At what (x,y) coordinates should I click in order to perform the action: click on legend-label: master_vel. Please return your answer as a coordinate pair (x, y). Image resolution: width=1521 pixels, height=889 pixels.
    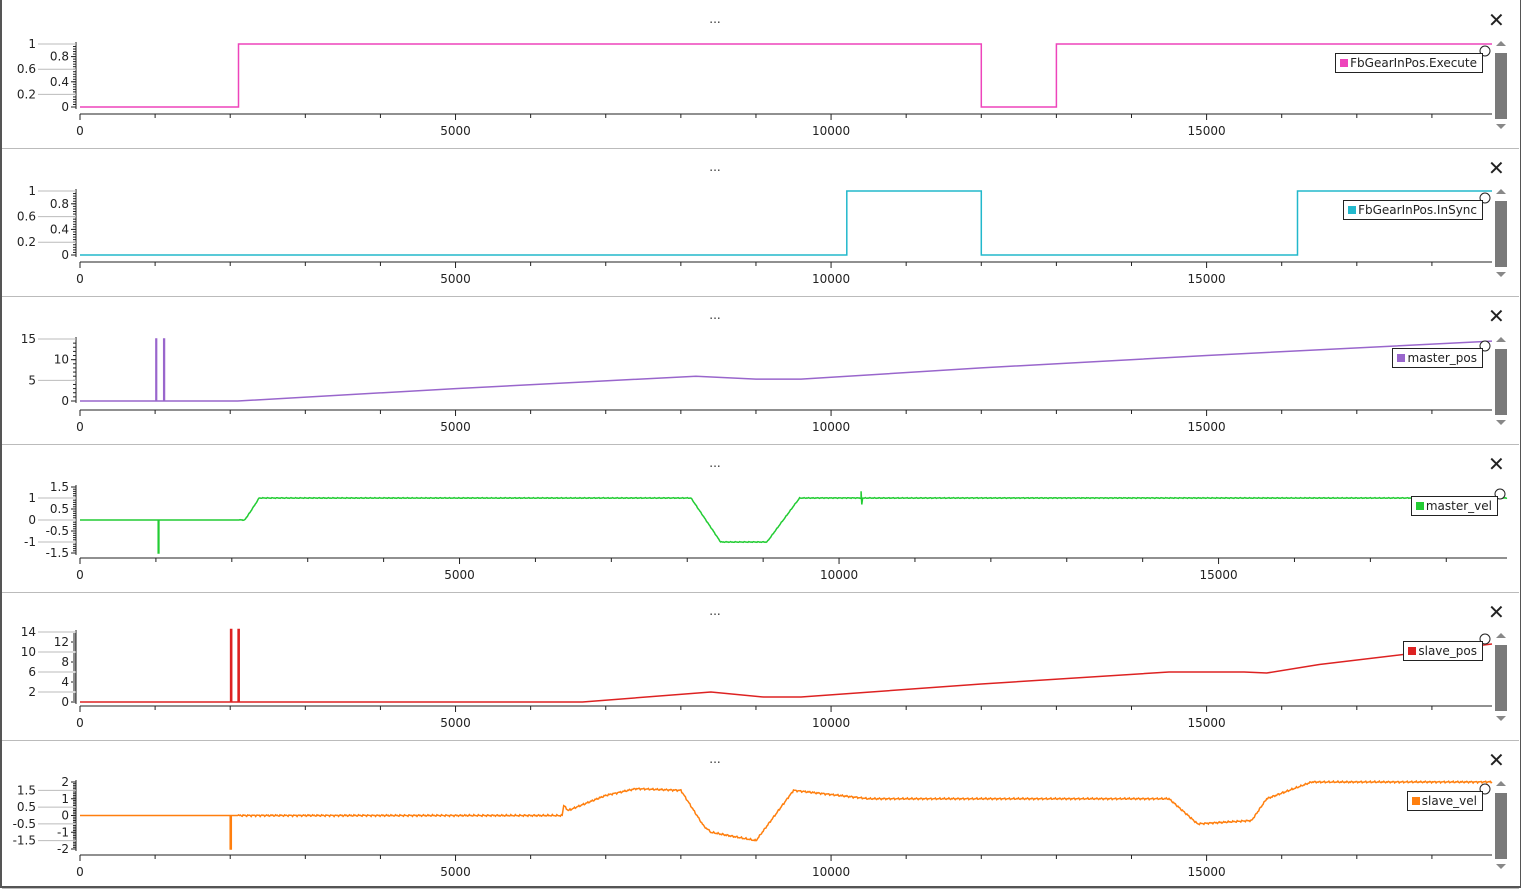
    Looking at the image, I should click on (1458, 506).